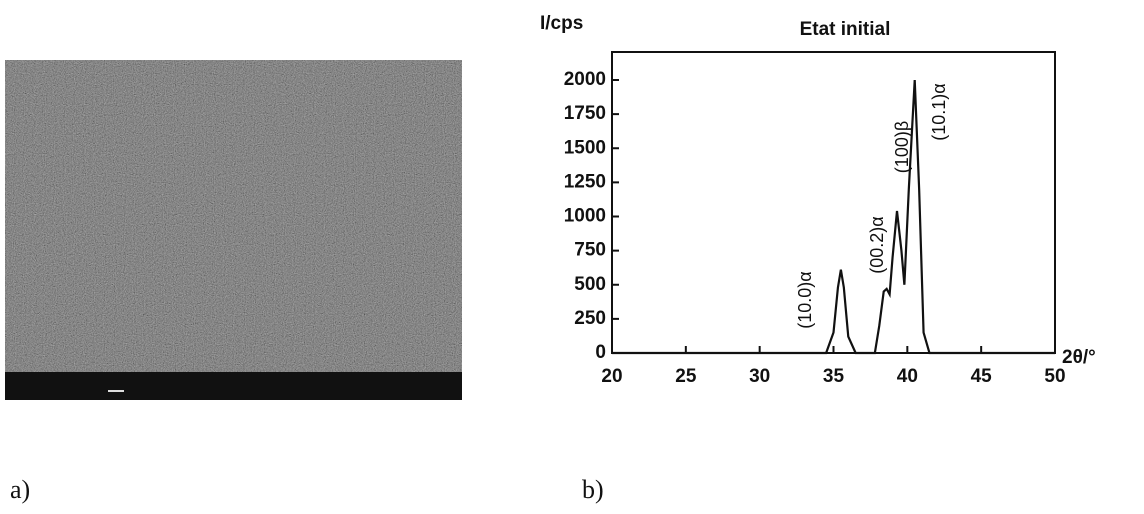 This screenshot has width=1144, height=514. I want to click on x-tick-label: 35, so click(834, 376).